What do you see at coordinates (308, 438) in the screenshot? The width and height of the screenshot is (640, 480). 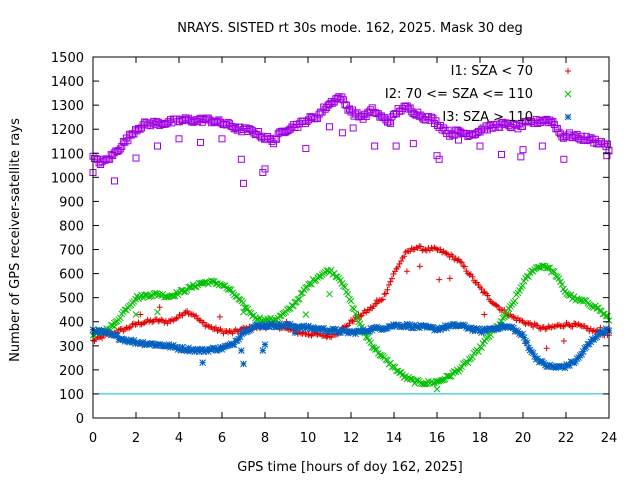 I see `x-tick-label: 10` at bounding box center [308, 438].